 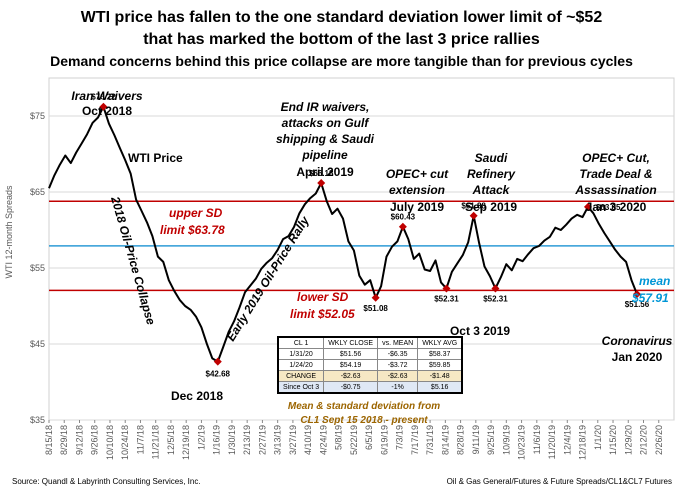 What do you see at coordinates (522, 442) in the screenshot?
I see `x-tick-label: 10/23/19` at bounding box center [522, 442].